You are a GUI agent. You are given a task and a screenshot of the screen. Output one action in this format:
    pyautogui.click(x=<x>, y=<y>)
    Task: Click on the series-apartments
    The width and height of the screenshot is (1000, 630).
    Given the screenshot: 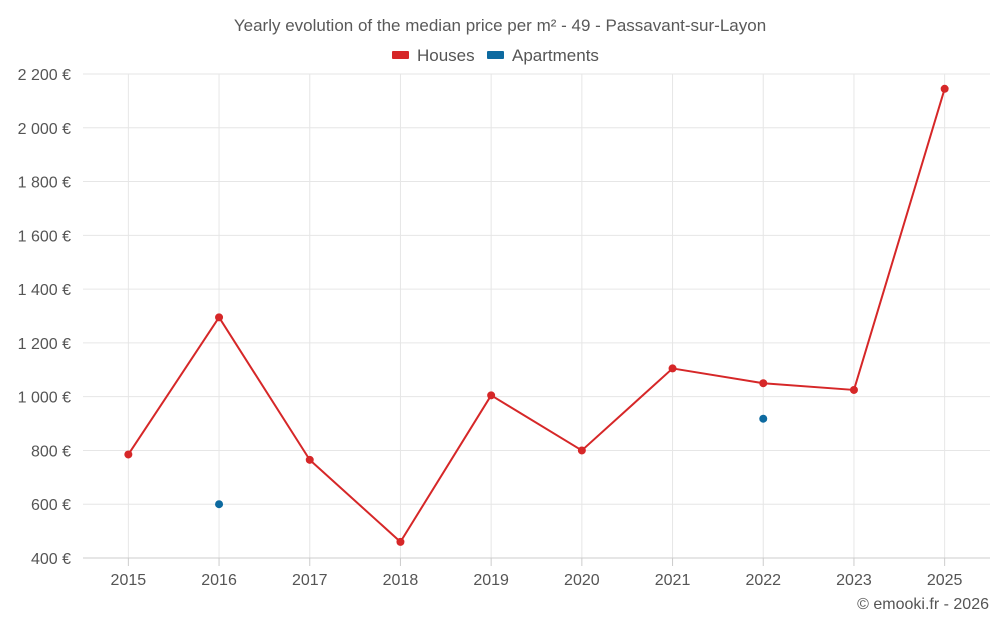 What is the action you would take?
    pyautogui.click(x=491, y=461)
    